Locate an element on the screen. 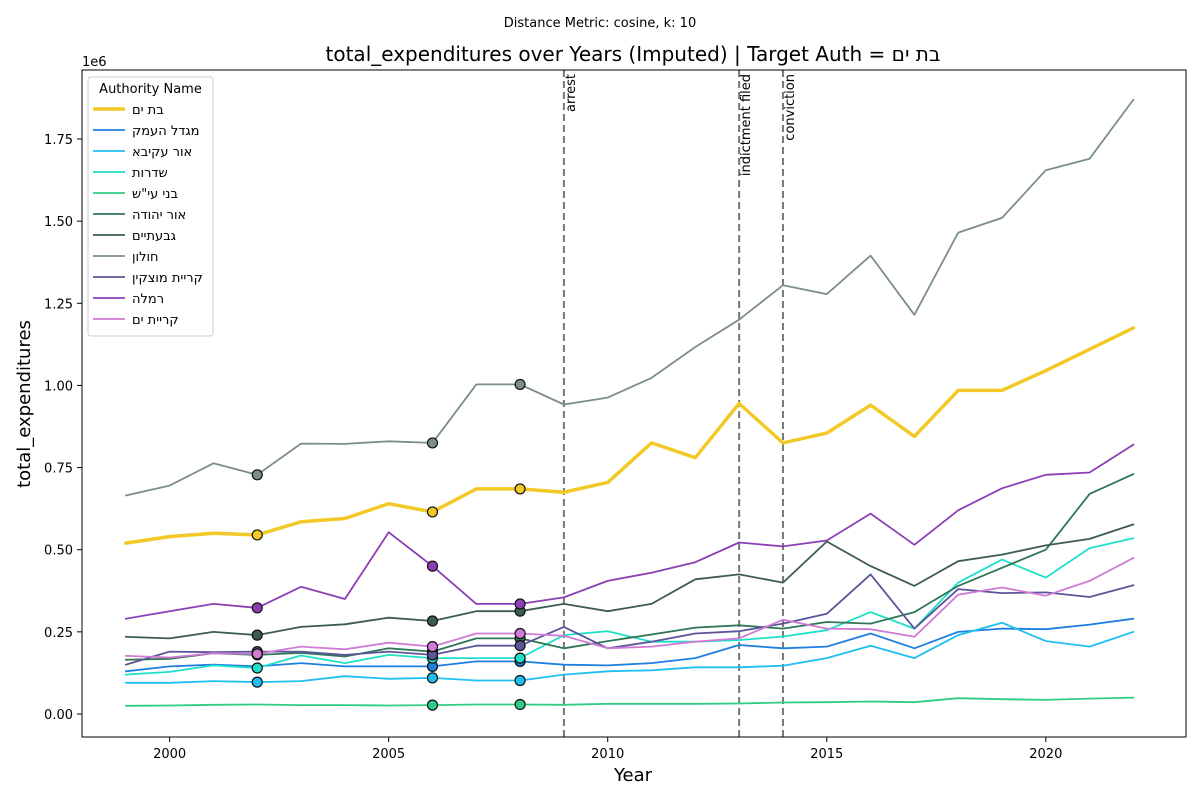 The height and width of the screenshot is (800, 1200). legend-label: גבעתיים is located at coordinates (154, 236).